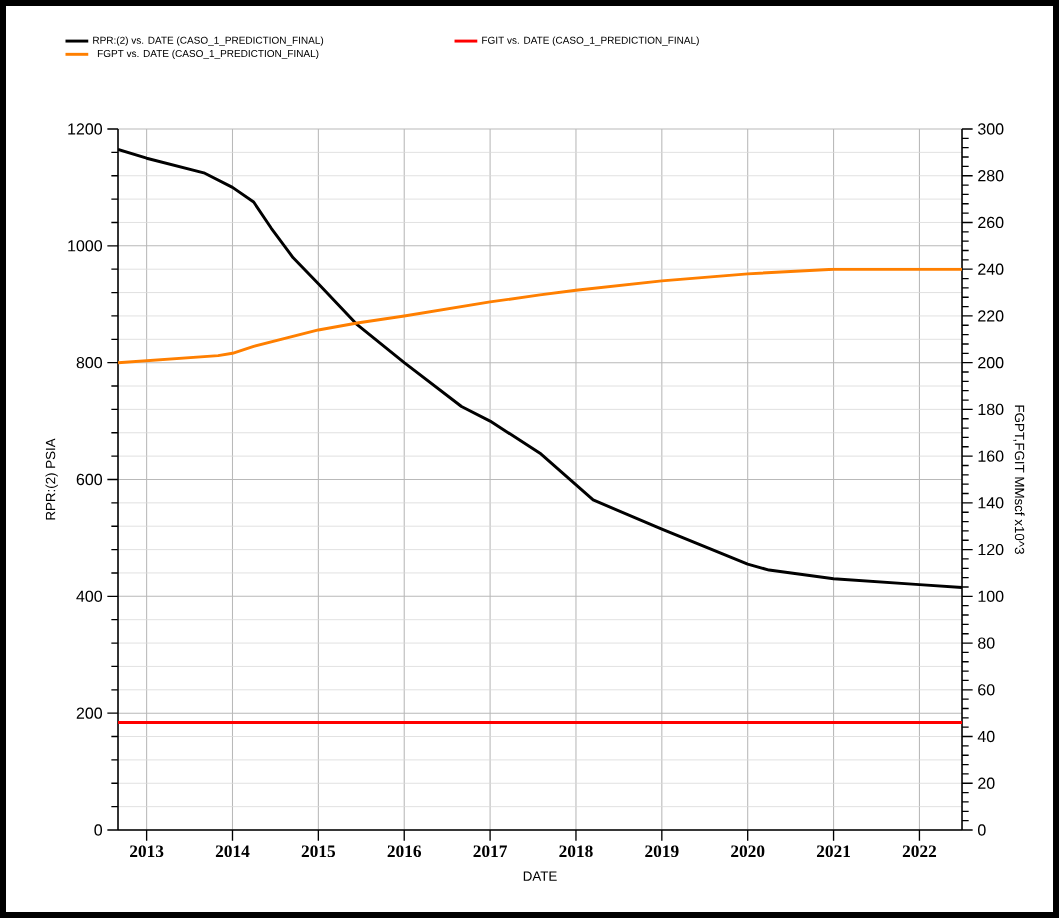  Describe the element at coordinates (991, 503) in the screenshot. I see `y2-tick-label: 140` at that location.